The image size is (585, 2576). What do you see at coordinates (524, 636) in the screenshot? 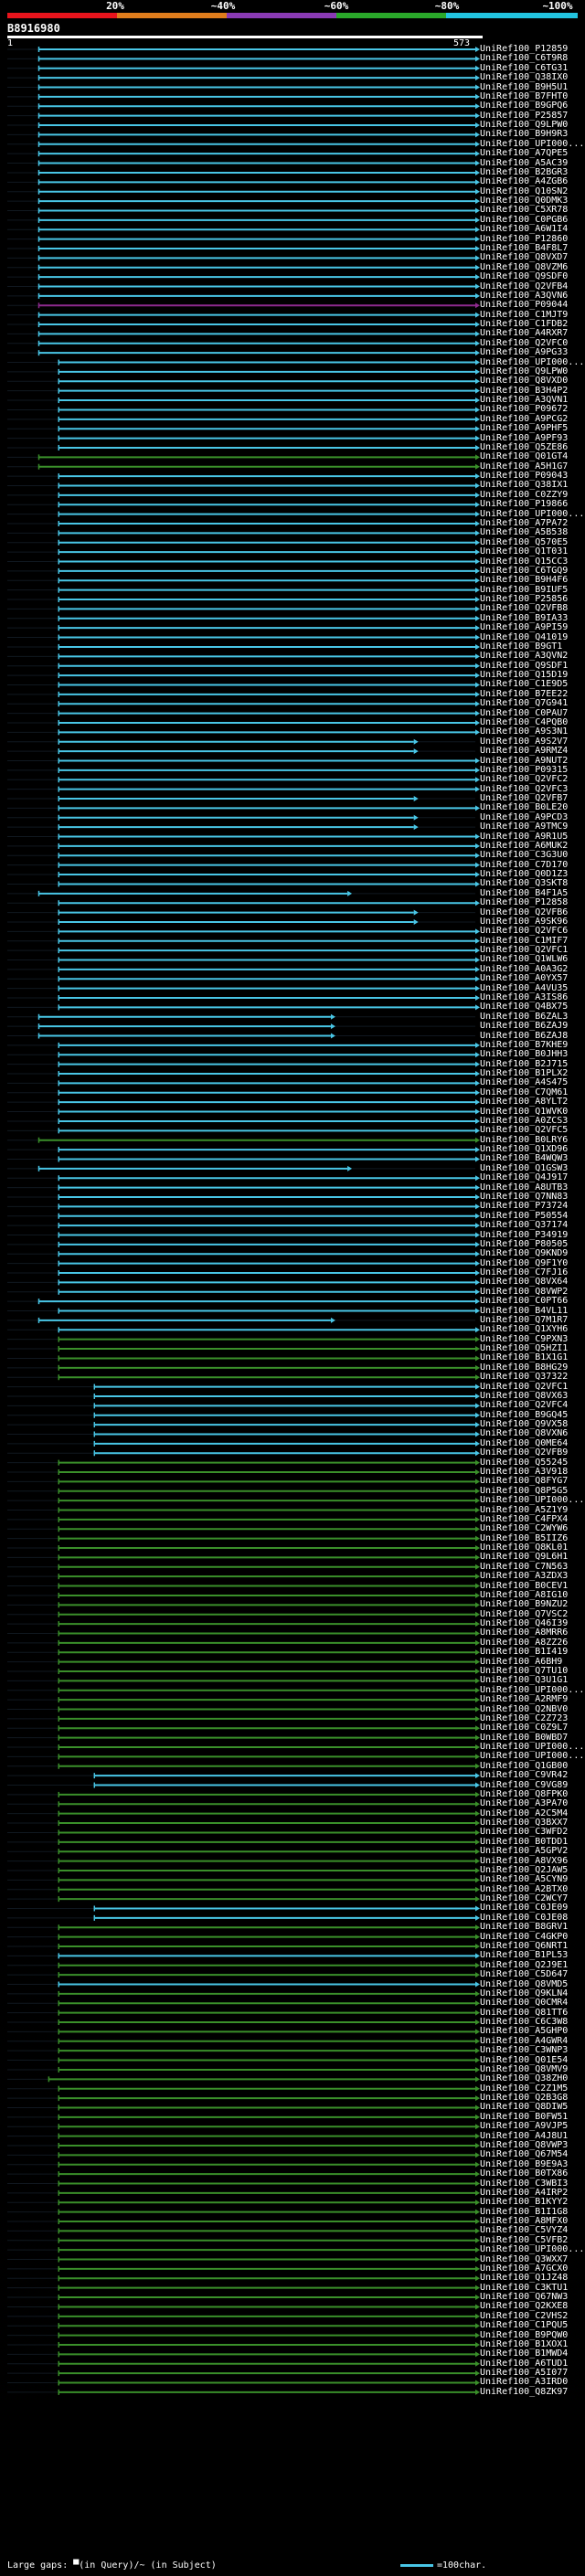
I see `hit-label: UniRef100_Q41019` at bounding box center [524, 636].